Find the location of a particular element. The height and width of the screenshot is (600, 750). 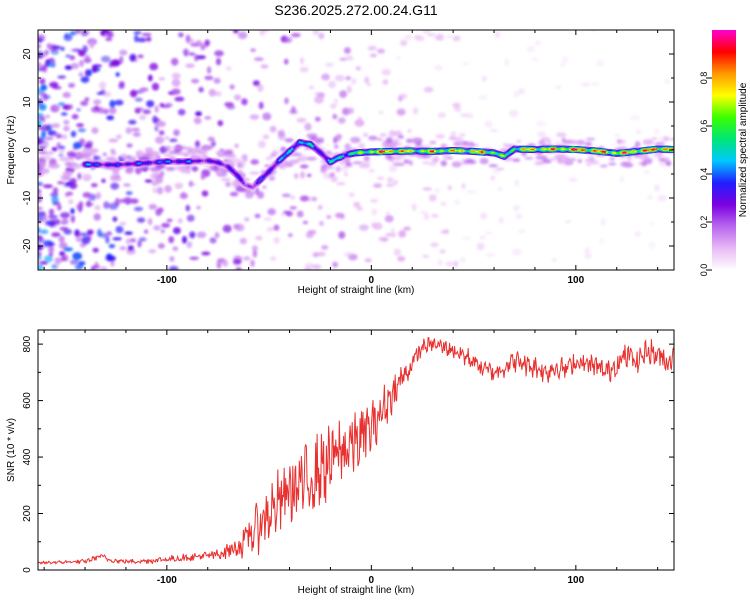

colorbar-label: Normalized spectral amplitude is located at coordinates (743, 149).